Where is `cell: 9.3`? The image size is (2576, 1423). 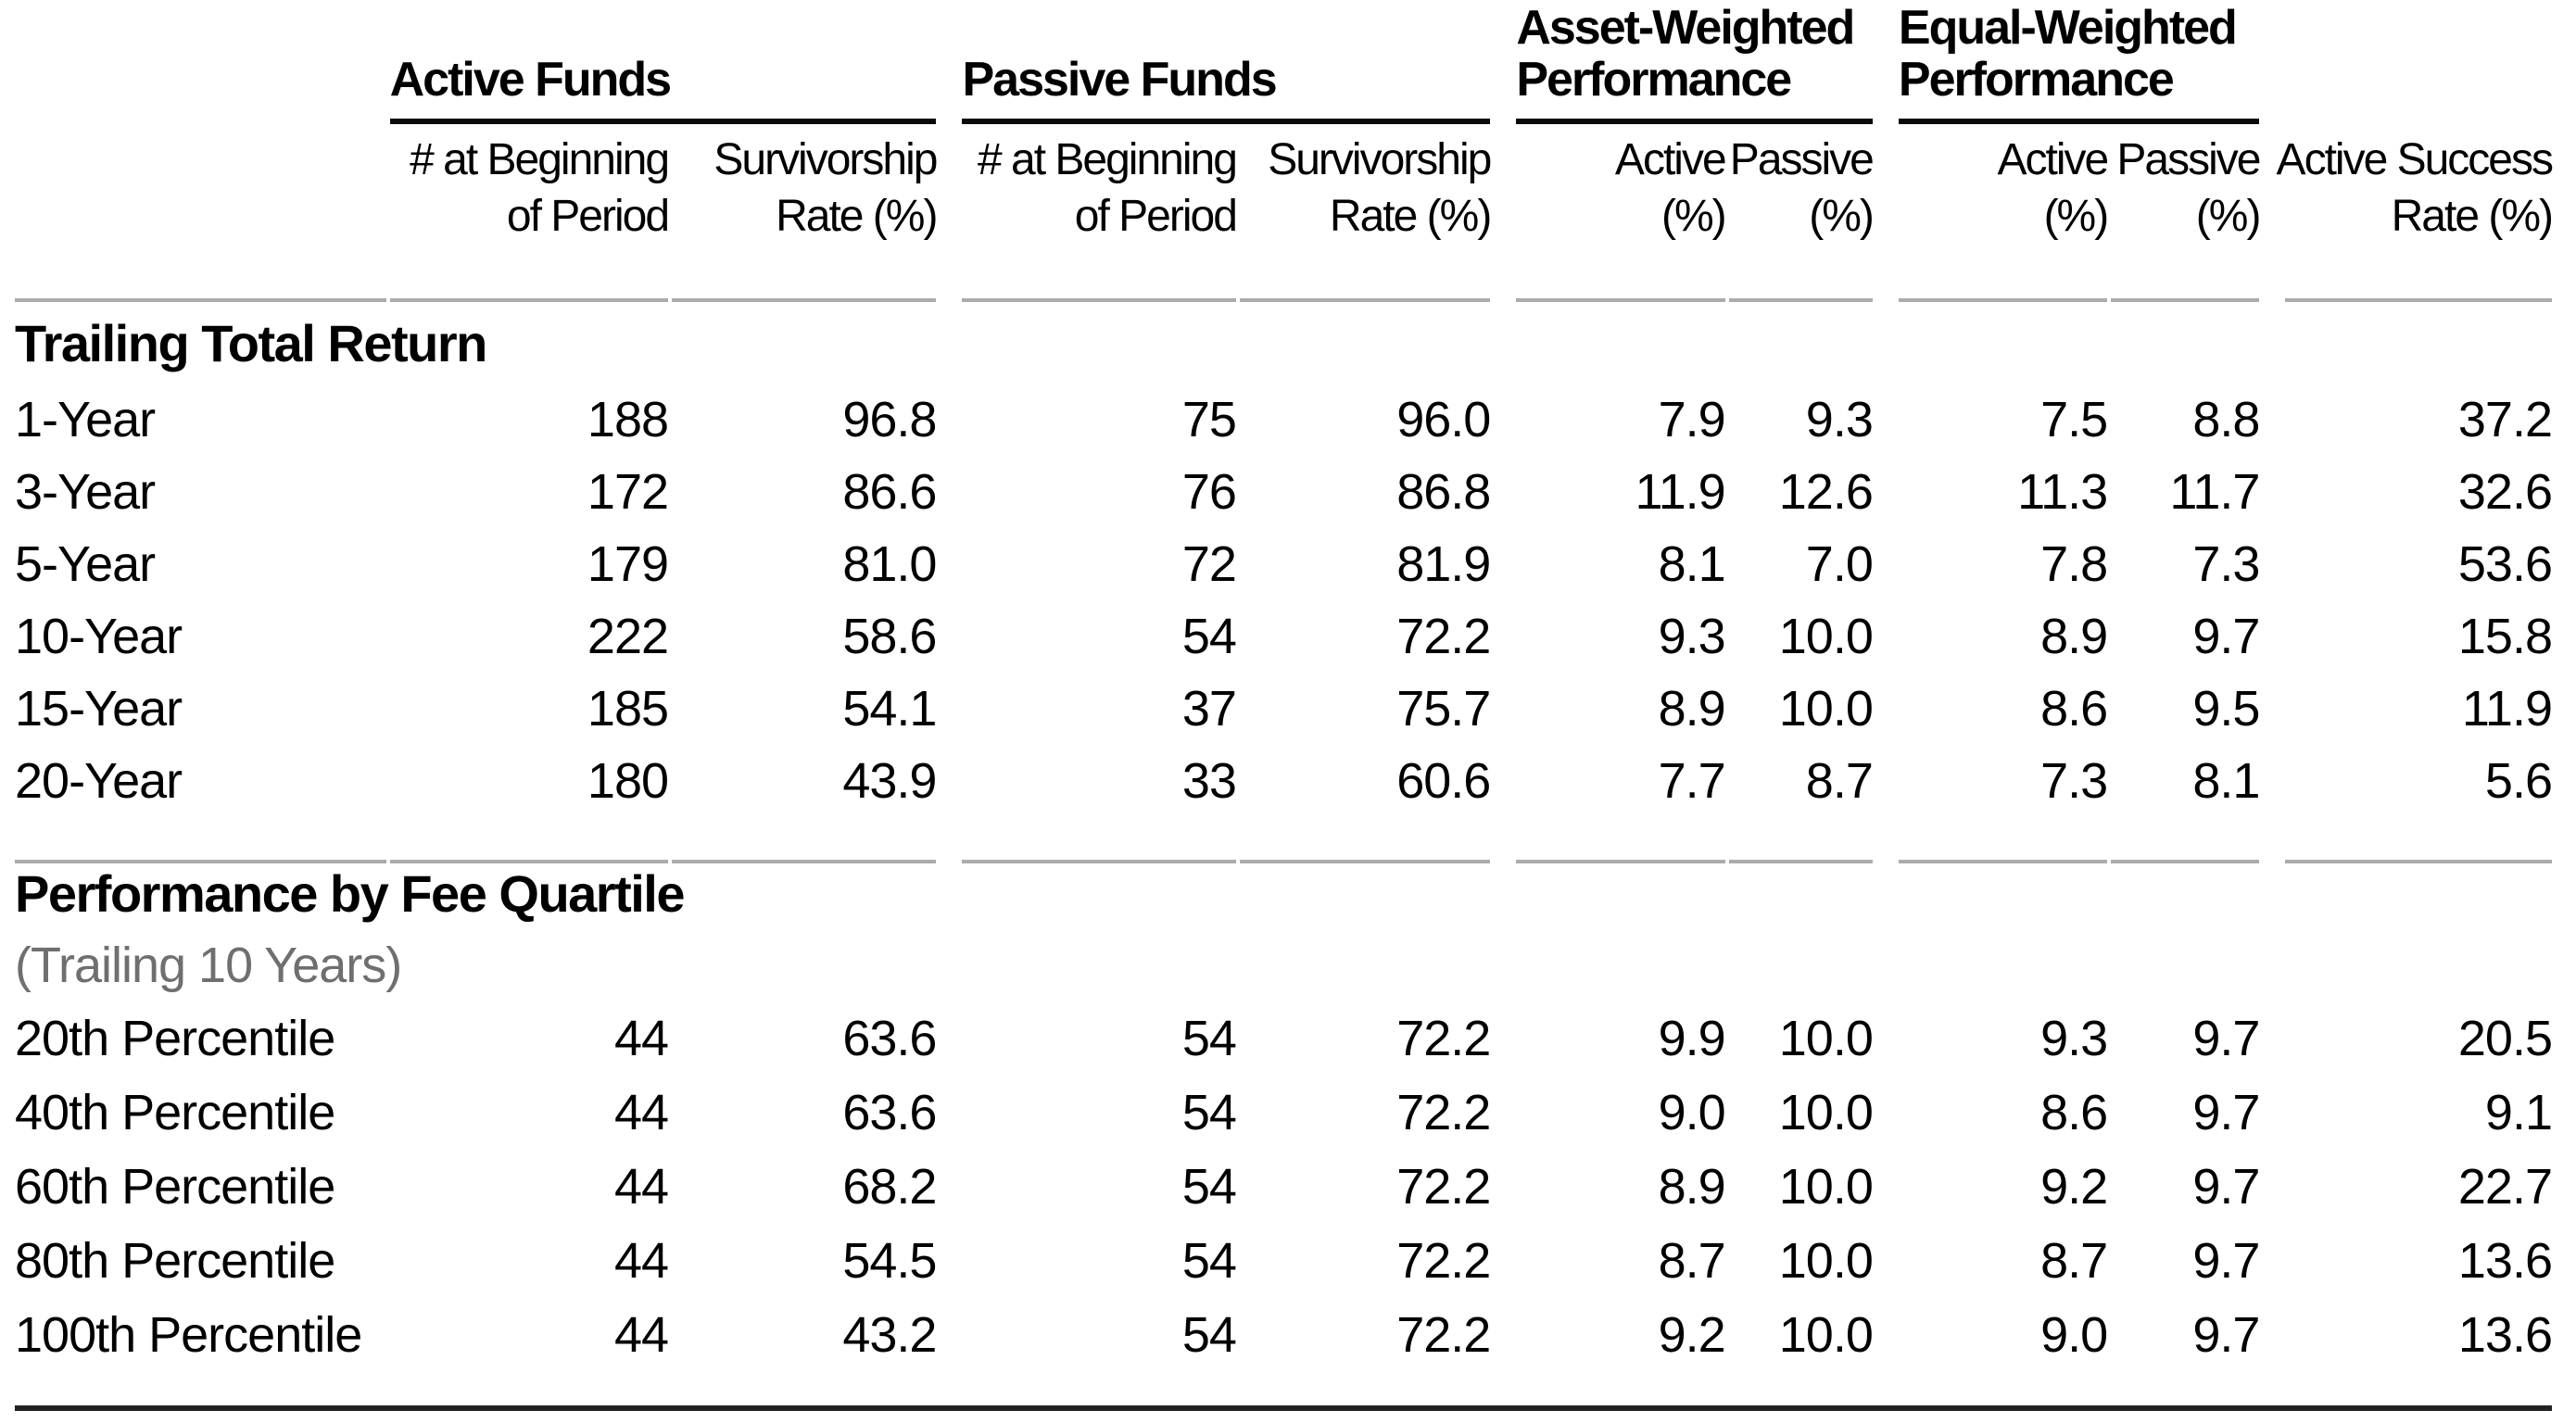 cell: 9.3 is located at coordinates (1692, 636).